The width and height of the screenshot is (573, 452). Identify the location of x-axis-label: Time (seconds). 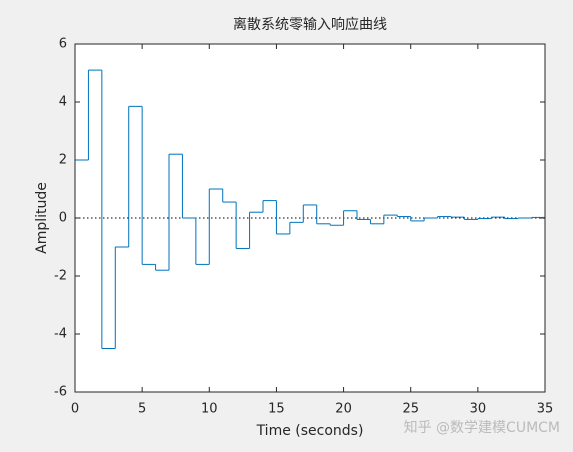
(310, 431).